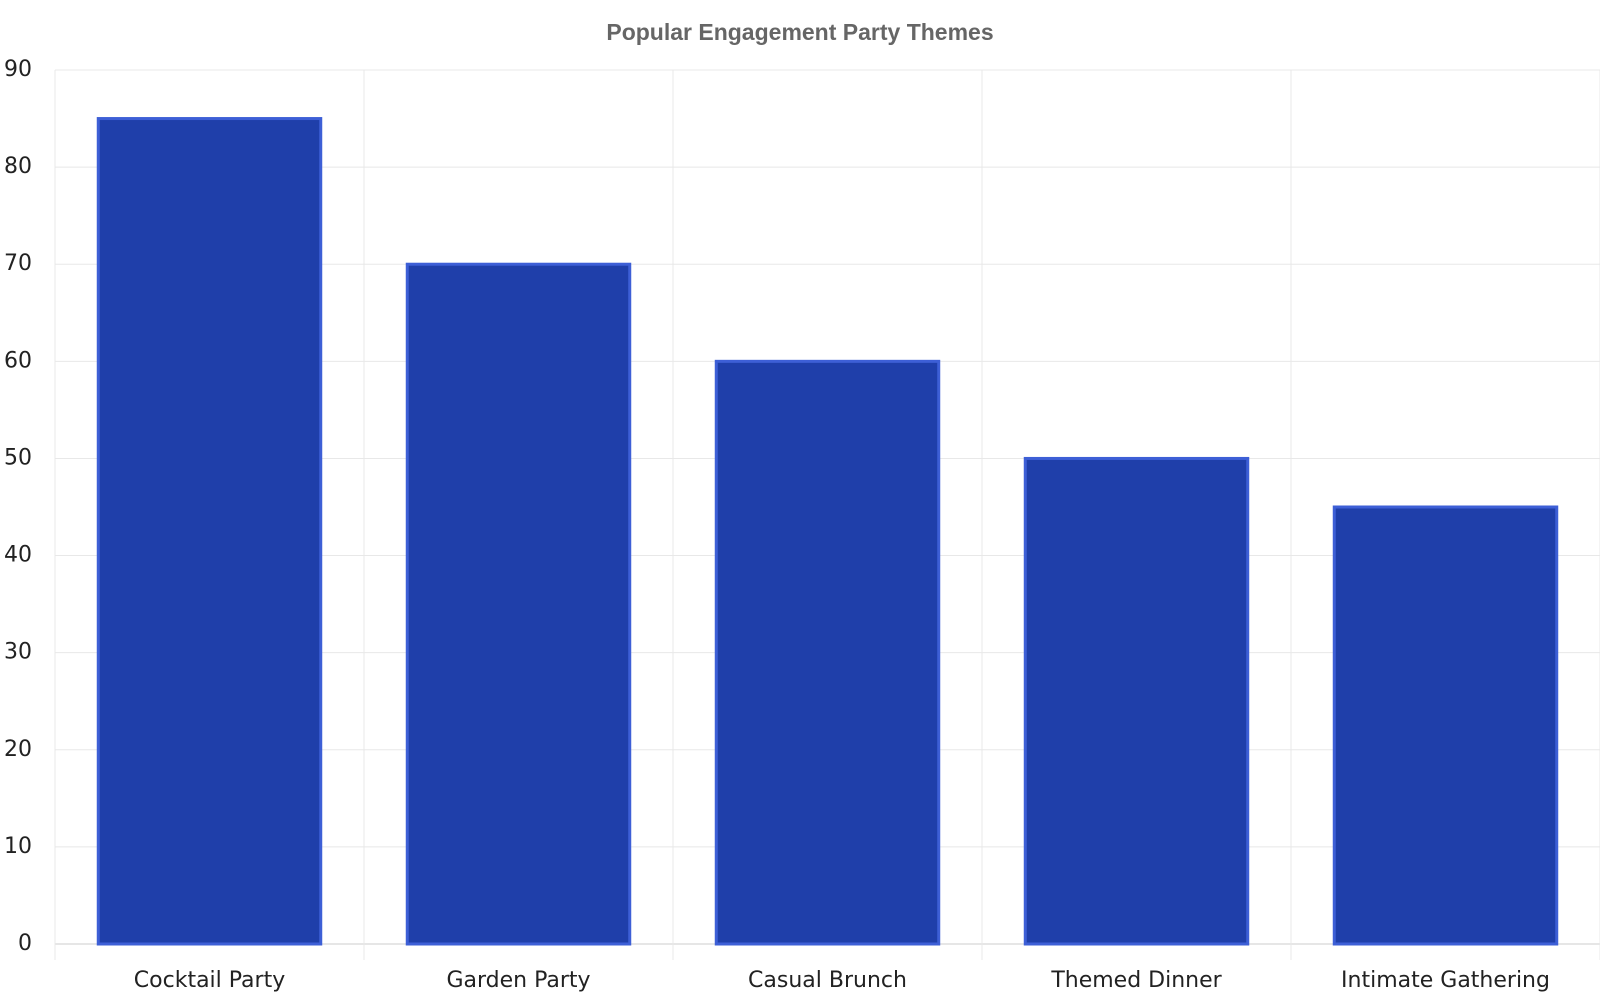 The height and width of the screenshot is (1000, 1600). Describe the element at coordinates (518, 980) in the screenshot. I see `x-tick-label: Garden Party` at that location.